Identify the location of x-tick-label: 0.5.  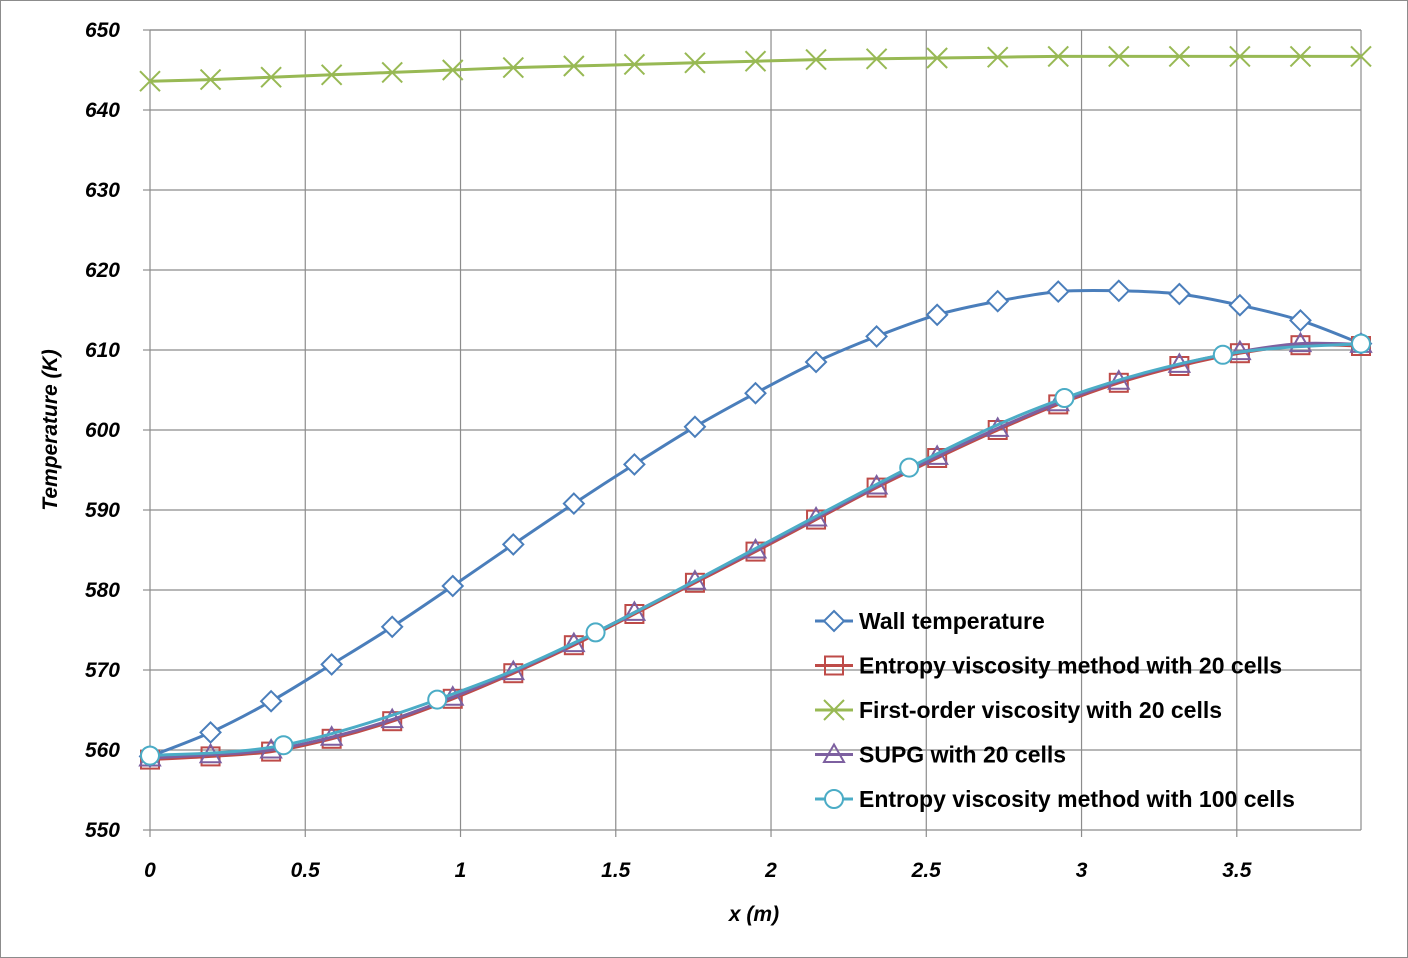
(306, 870).